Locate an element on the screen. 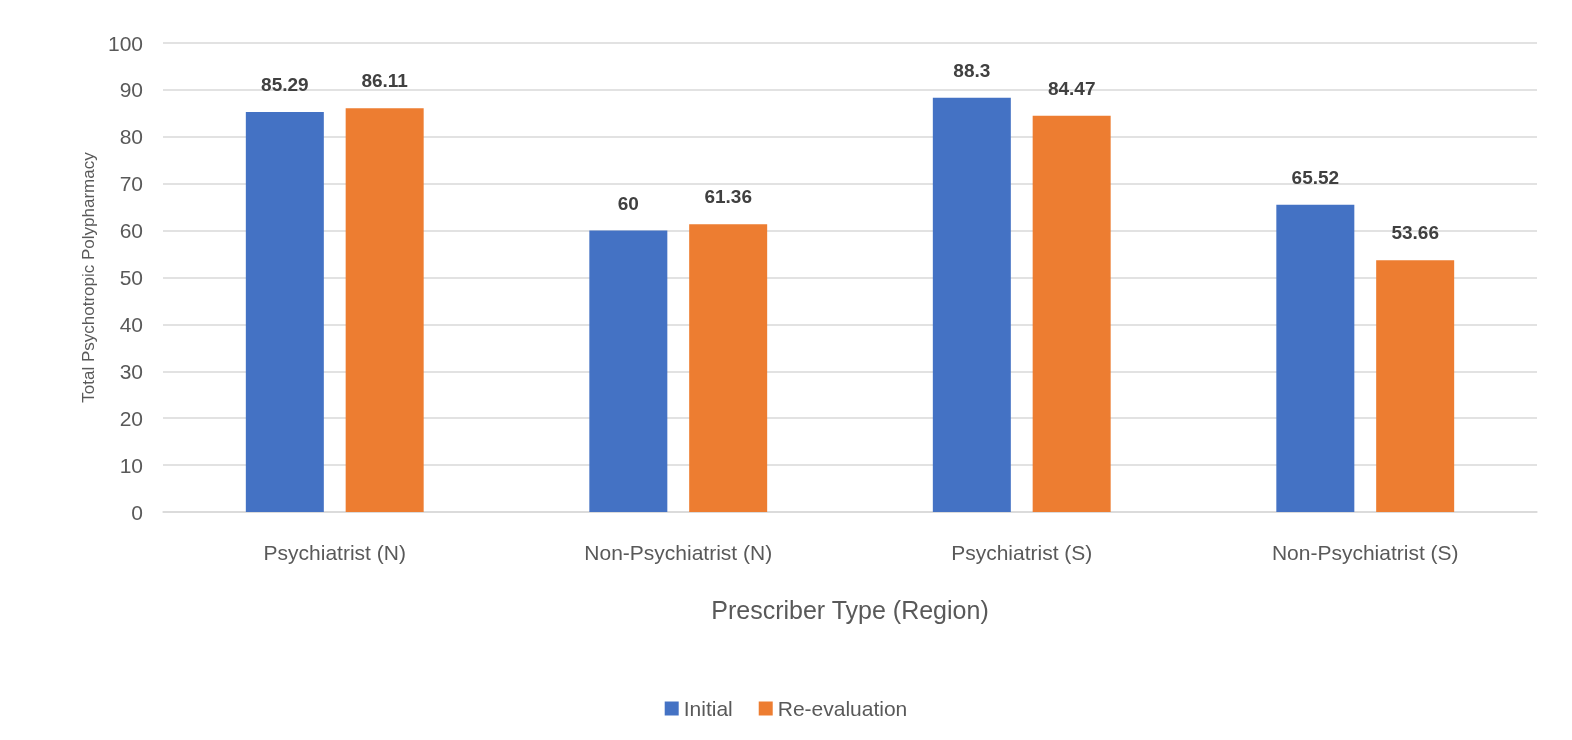  data-label: 86.11 is located at coordinates (385, 81).